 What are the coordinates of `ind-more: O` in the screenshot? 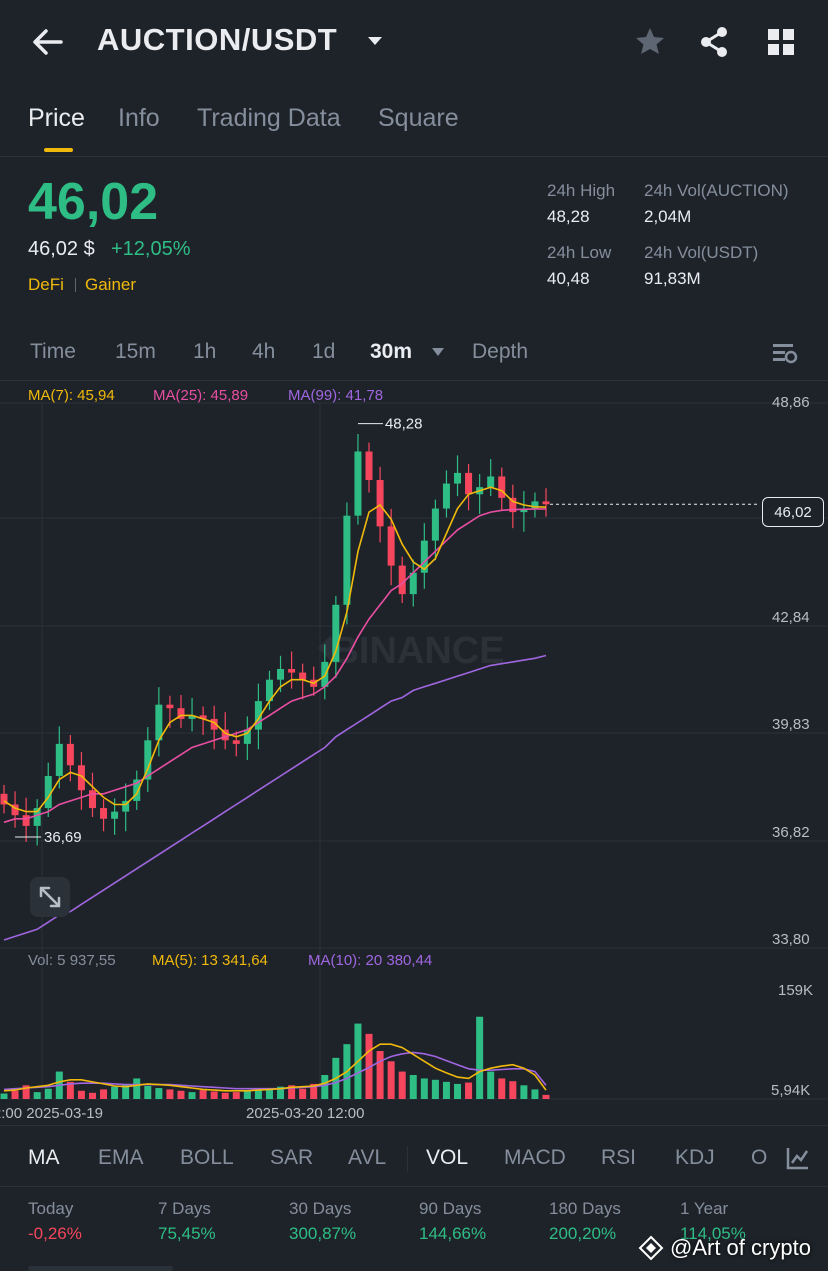 It's located at (759, 1157).